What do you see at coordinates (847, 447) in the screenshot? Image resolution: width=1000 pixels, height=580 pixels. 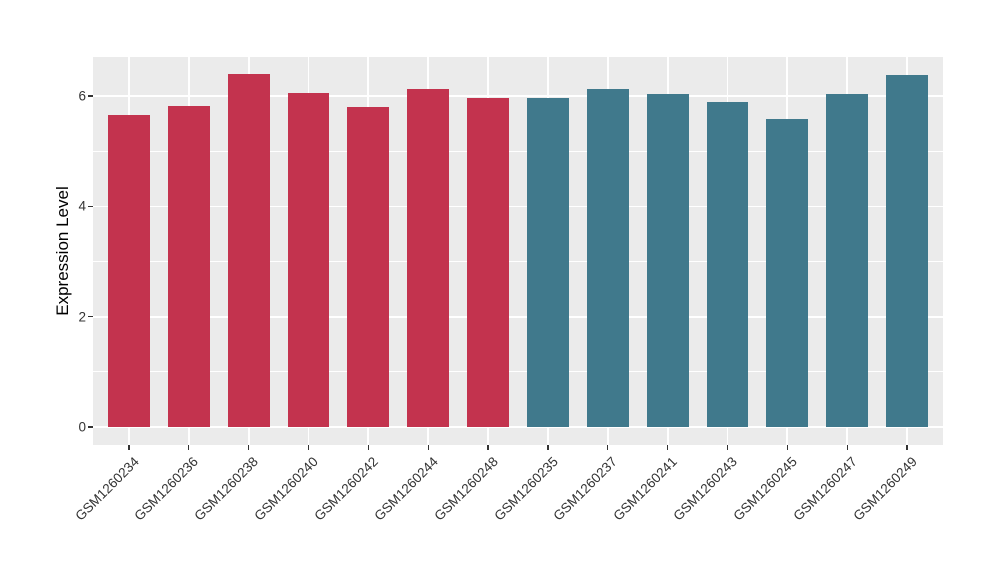 I see `x-tick-mark-GSM1260247` at bounding box center [847, 447].